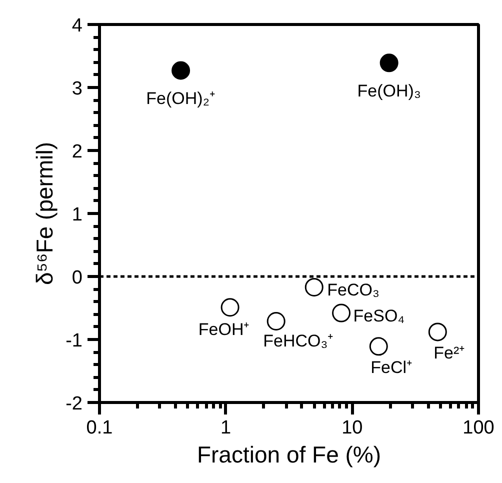 The width and height of the screenshot is (502, 483). What do you see at coordinates (298, 341) in the screenshot?
I see `annotation: FeHCO₃⁺` at bounding box center [298, 341].